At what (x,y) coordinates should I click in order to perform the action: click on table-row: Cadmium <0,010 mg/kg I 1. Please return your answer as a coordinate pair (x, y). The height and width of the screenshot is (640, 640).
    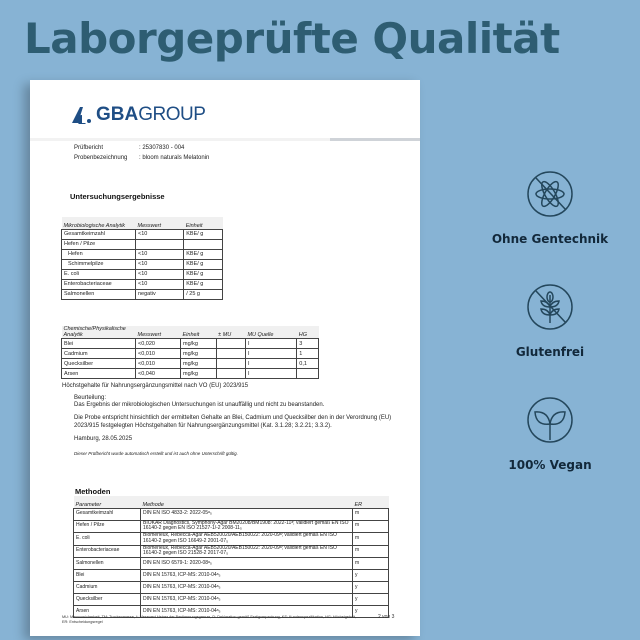
    Looking at the image, I should click on (190, 353).